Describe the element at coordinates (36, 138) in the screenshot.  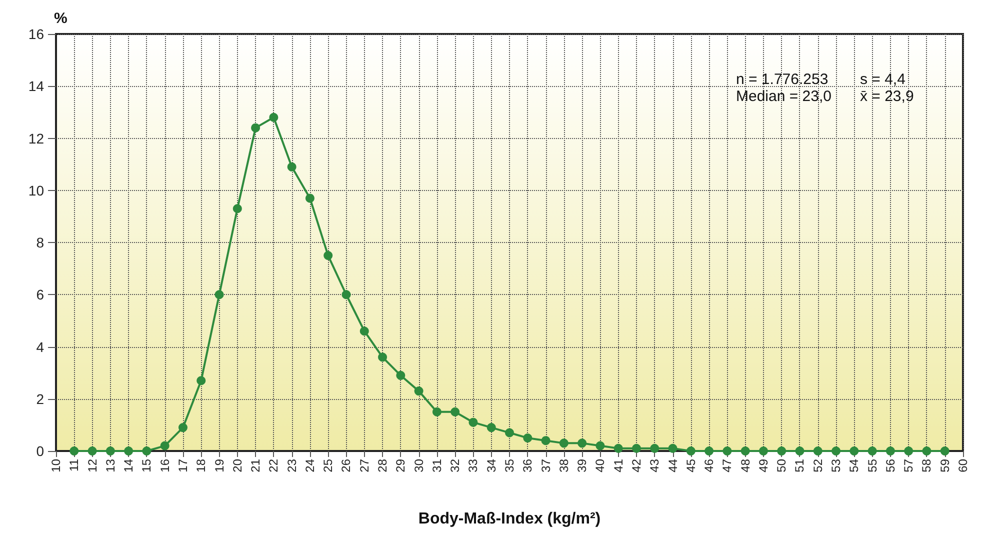
I see `y-tick-label: 12` at that location.